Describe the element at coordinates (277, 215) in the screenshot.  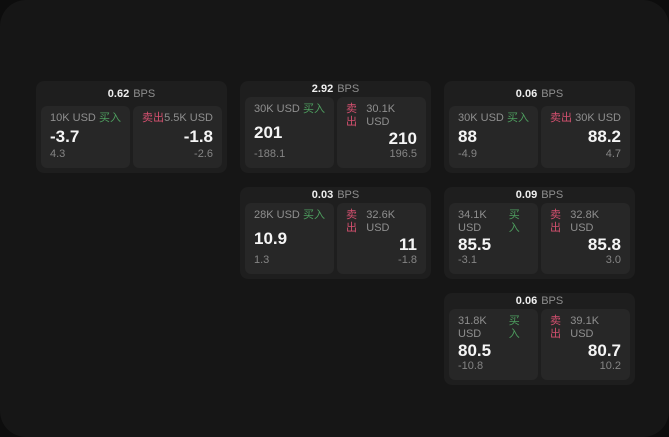
I see `buy-amount: 28K USD` at that location.